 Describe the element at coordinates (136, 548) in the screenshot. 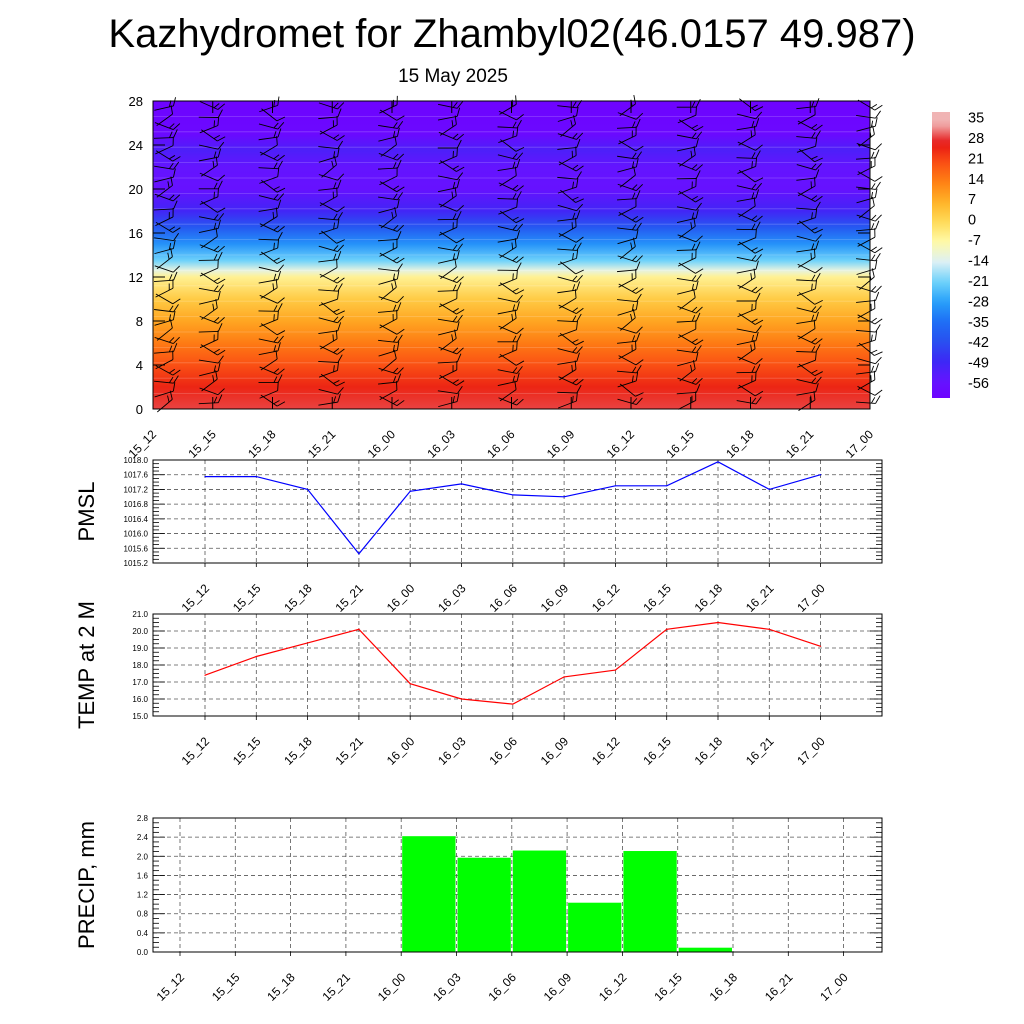

I see `y-tick-label: 1015.6` at that location.